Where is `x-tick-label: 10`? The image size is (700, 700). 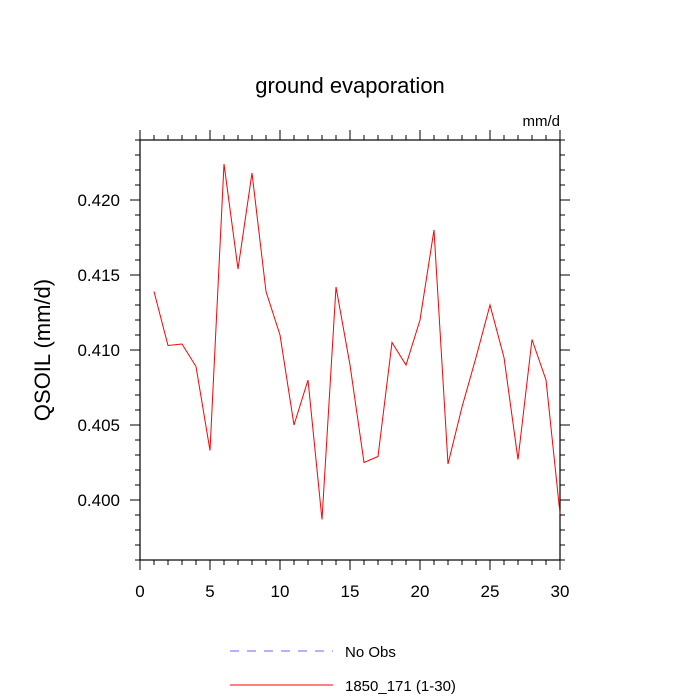
x-tick-label: 10 is located at coordinates (280, 591).